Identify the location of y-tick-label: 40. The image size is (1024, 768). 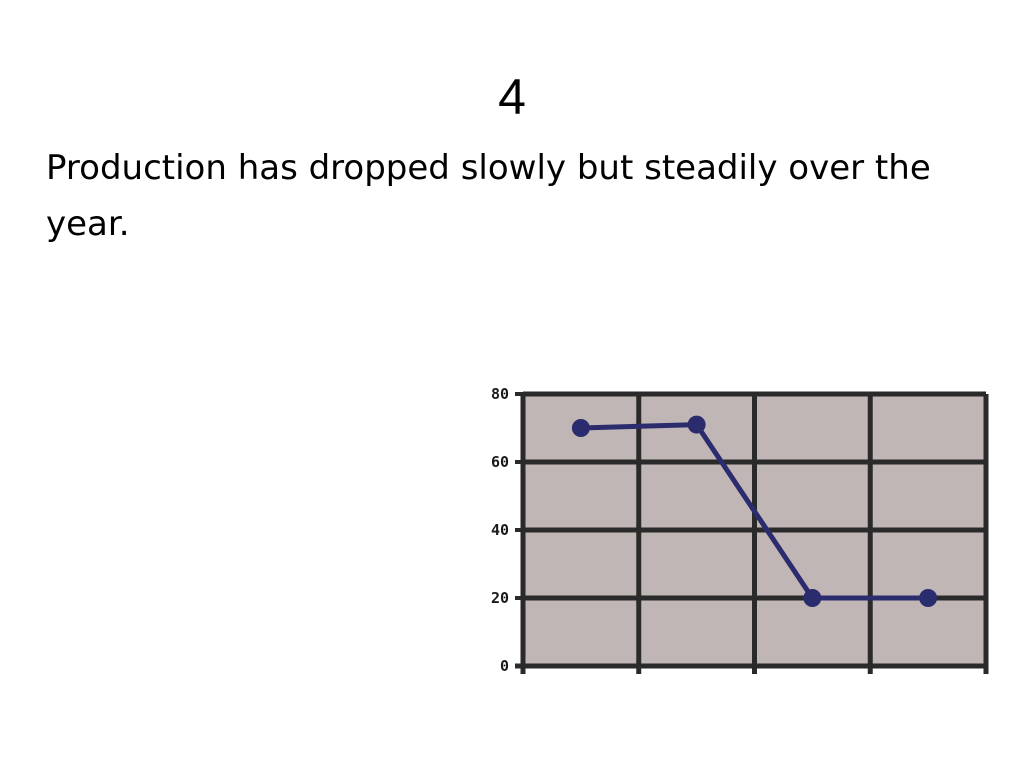
(500, 530).